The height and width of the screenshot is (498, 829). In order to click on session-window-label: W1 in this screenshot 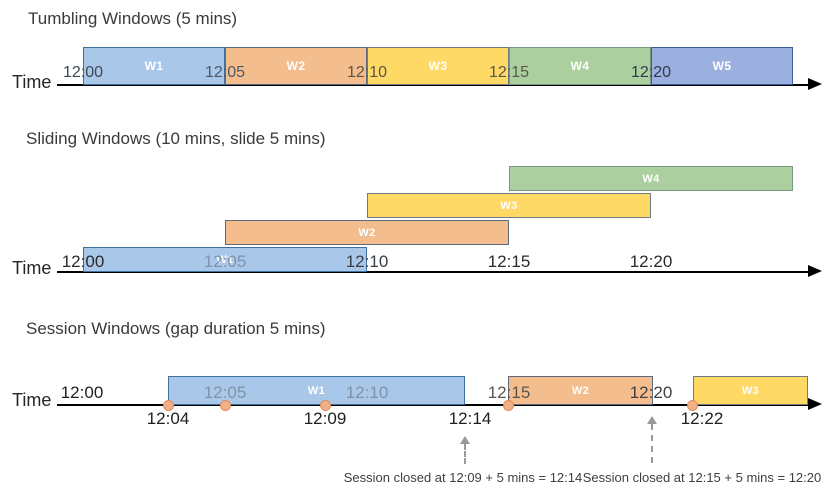, I will do `click(316, 390)`.